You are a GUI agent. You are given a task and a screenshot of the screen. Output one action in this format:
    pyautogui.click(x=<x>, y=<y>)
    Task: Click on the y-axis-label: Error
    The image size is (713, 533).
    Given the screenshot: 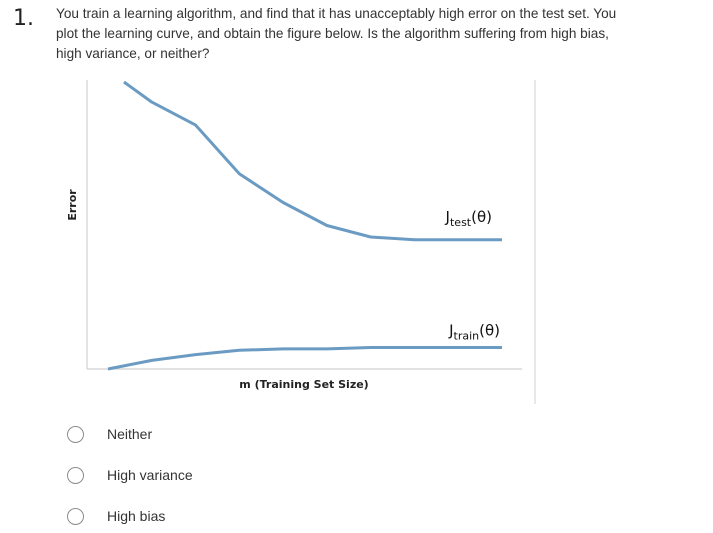 What is the action you would take?
    pyautogui.click(x=72, y=205)
    